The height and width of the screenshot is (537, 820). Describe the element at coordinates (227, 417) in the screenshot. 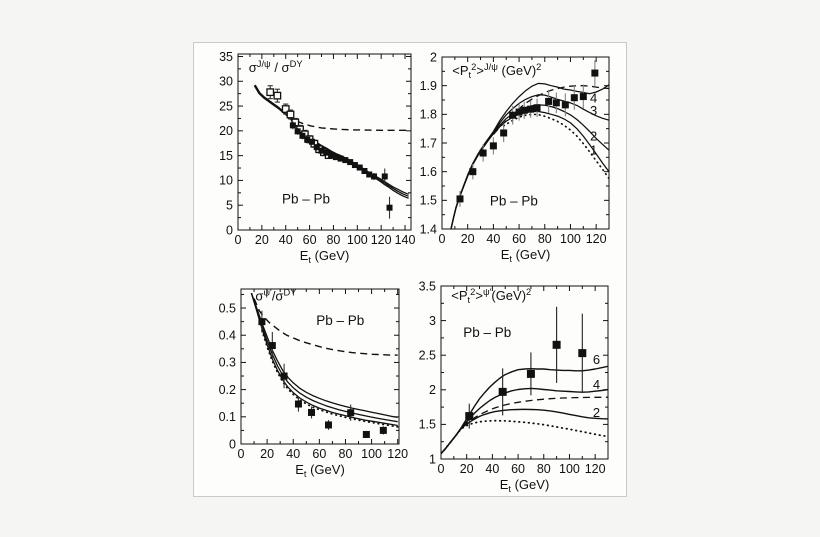

I see `y-tick-label: 0.1` at that location.